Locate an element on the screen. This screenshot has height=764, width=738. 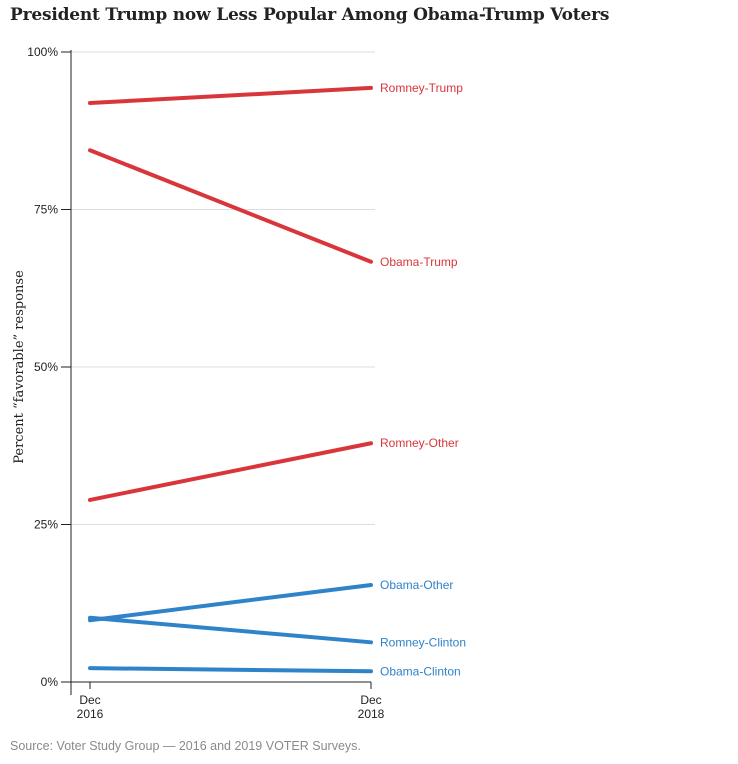
series-line-romney-trump is located at coordinates (230, 95).